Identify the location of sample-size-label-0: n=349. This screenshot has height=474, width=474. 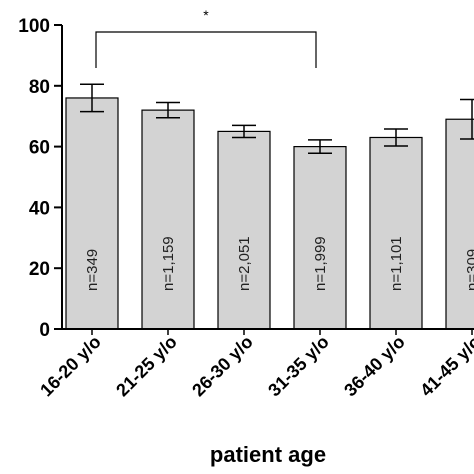
(92, 270).